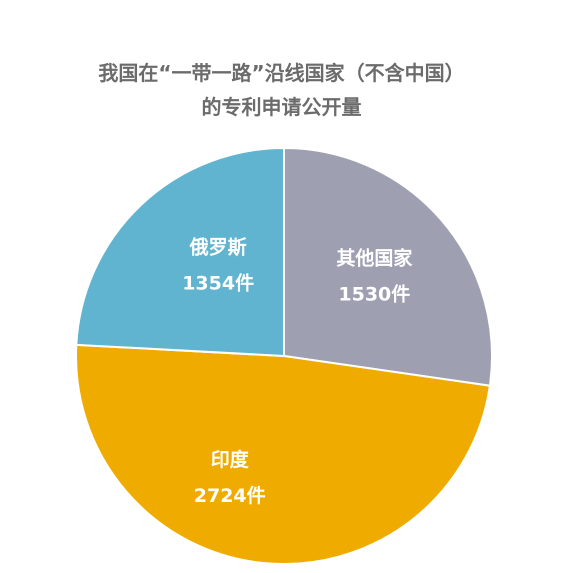 This screenshot has height=573, width=563. Describe the element at coordinates (218, 246) in the screenshot. I see `pie-slice-3-name-label: 俄罗斯` at that location.